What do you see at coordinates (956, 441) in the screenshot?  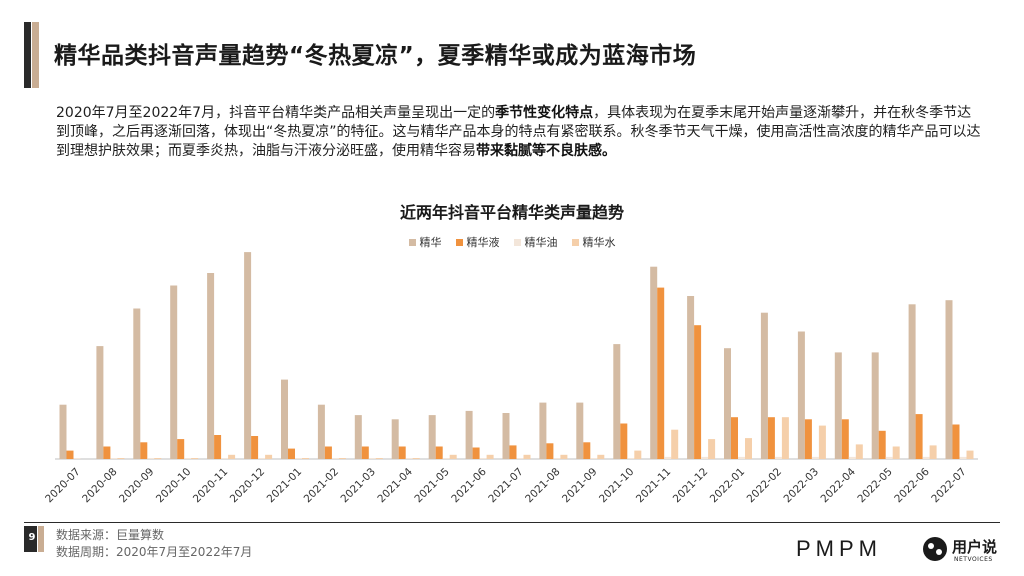 I see `bar-2022-07-精华液` at bounding box center [956, 441].